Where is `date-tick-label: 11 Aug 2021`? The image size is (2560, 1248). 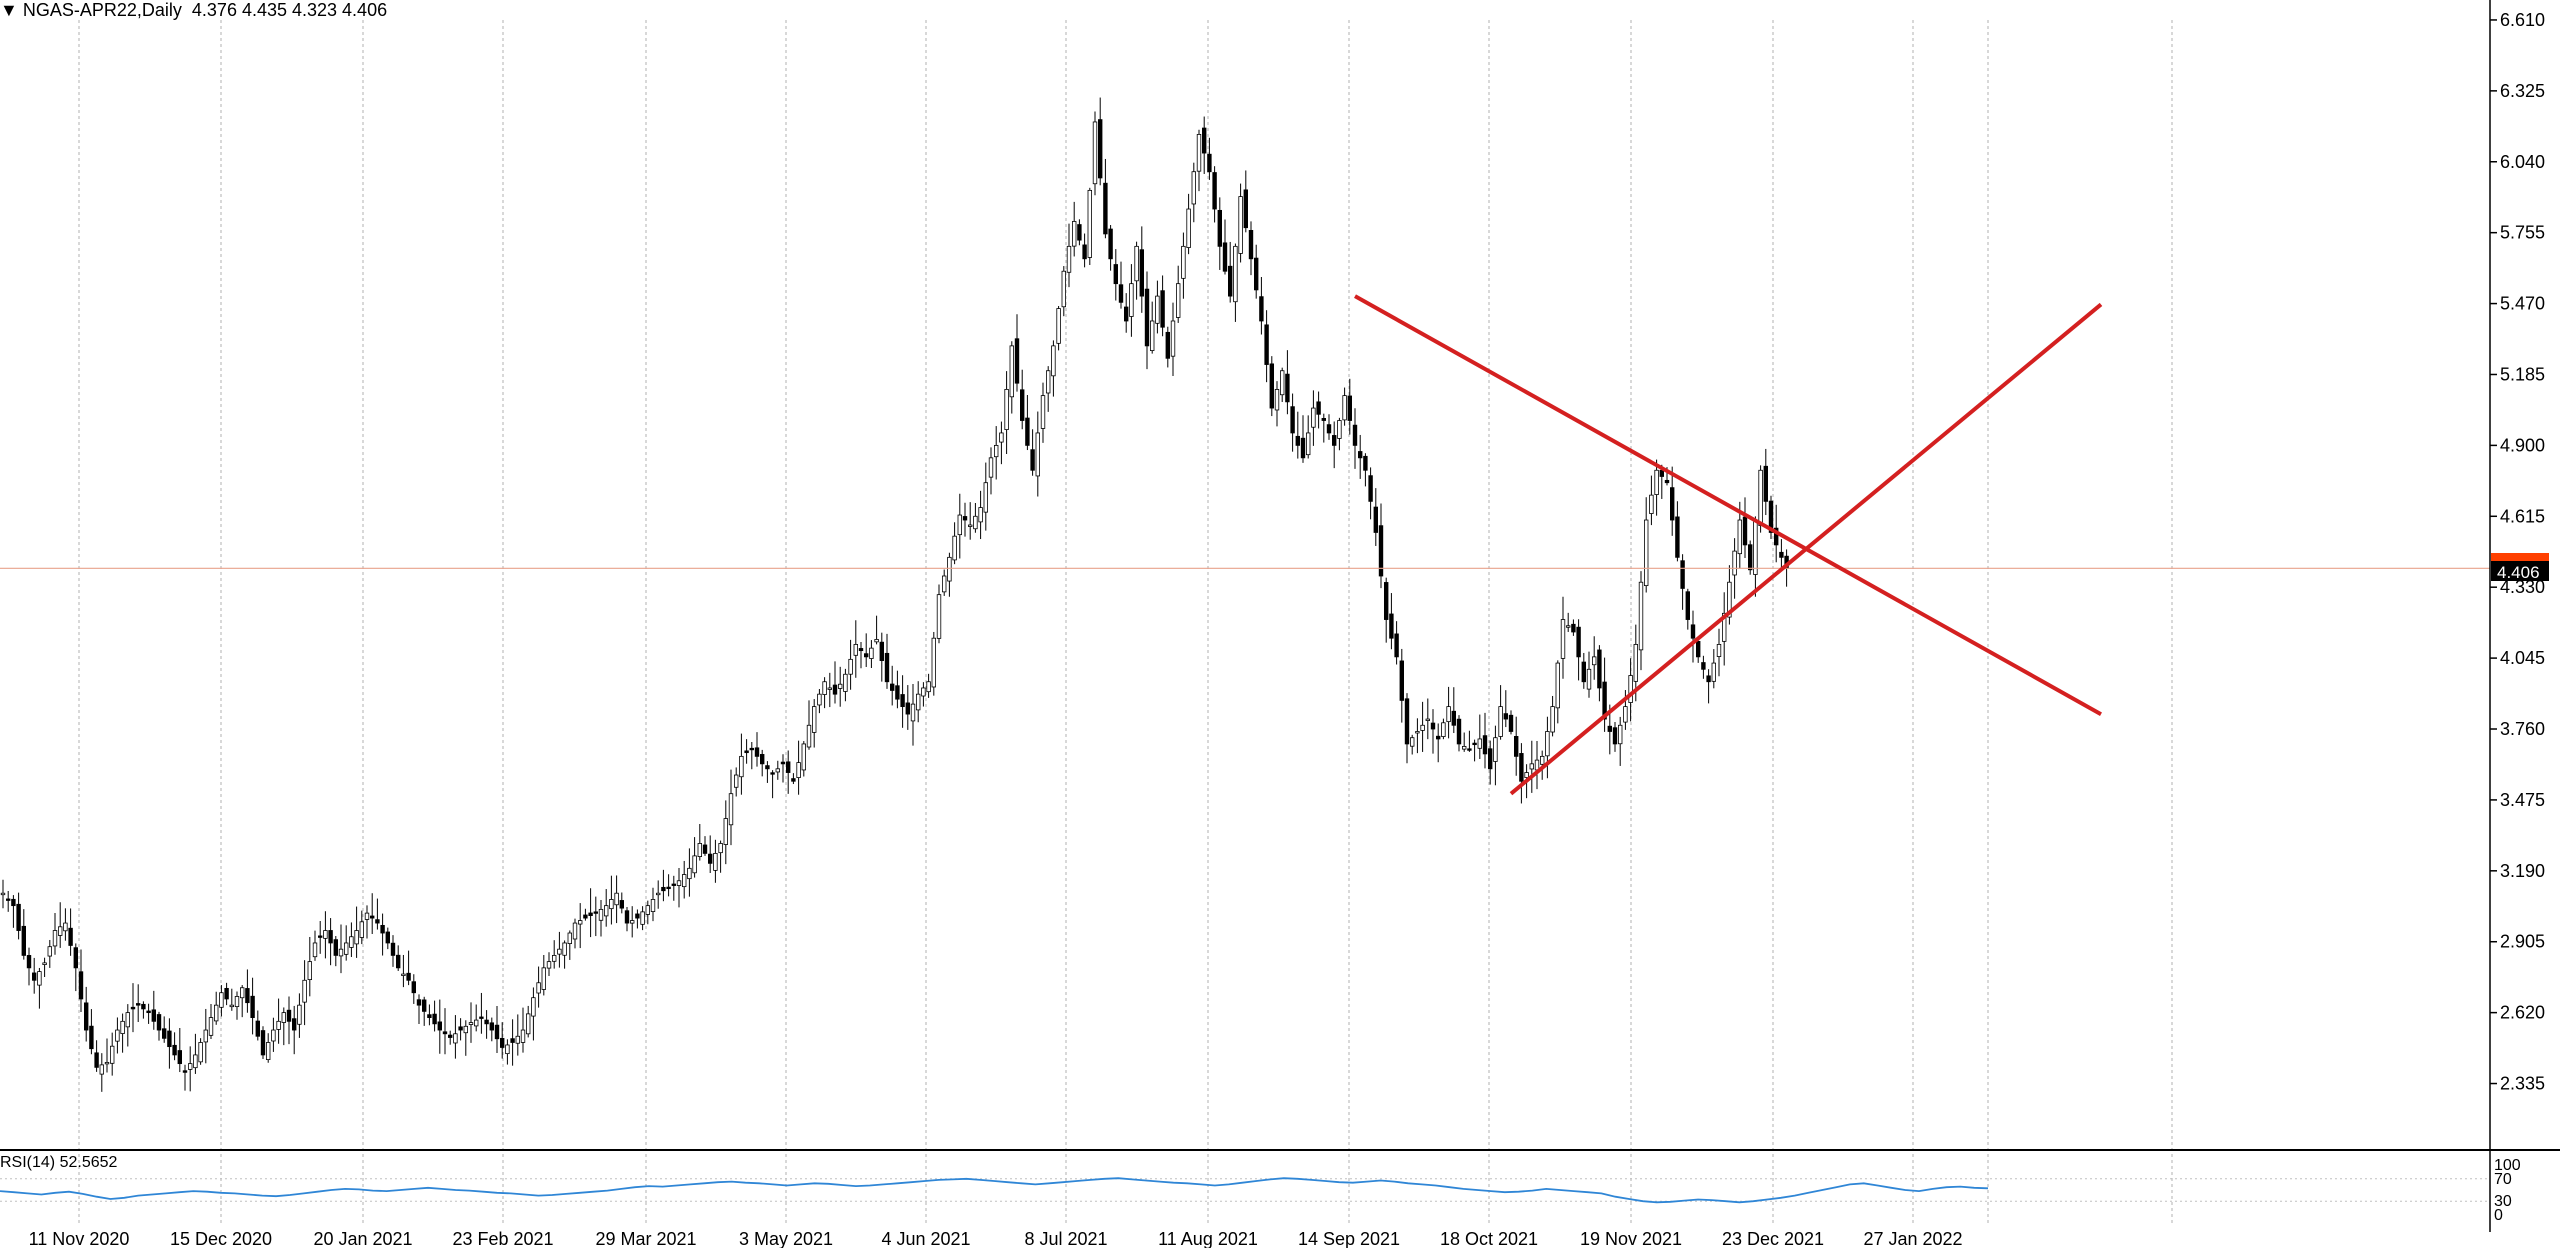 date-tick-label: 11 Aug 2021 is located at coordinates (1208, 1238).